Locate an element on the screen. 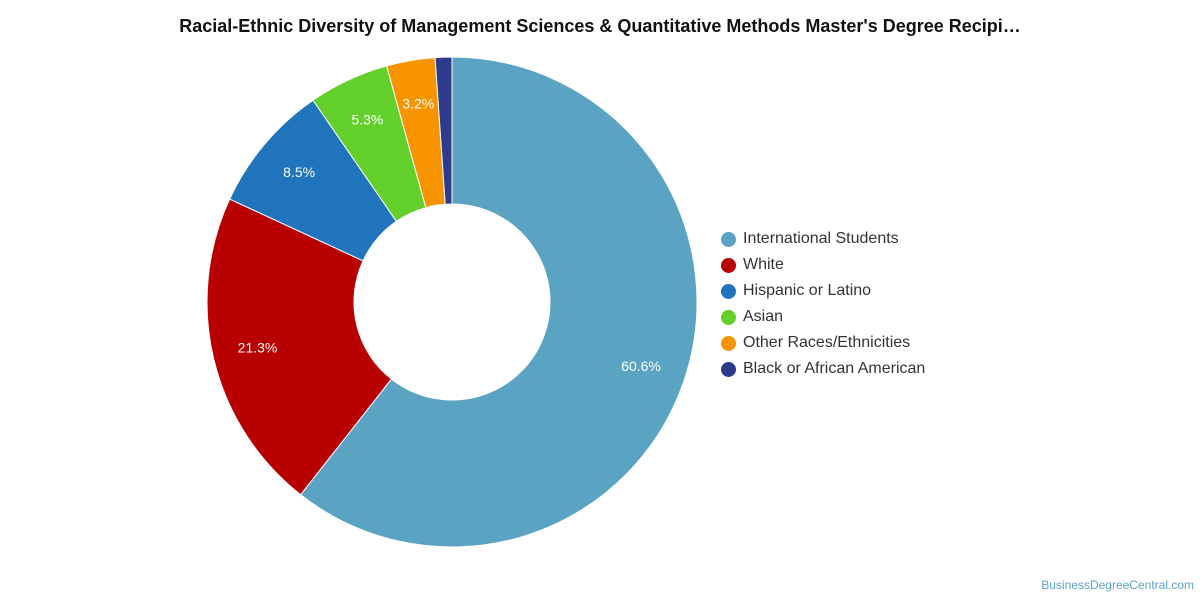 This screenshot has height=600, width=1200. legend-label: Hispanic or Latino is located at coordinates (807, 290).